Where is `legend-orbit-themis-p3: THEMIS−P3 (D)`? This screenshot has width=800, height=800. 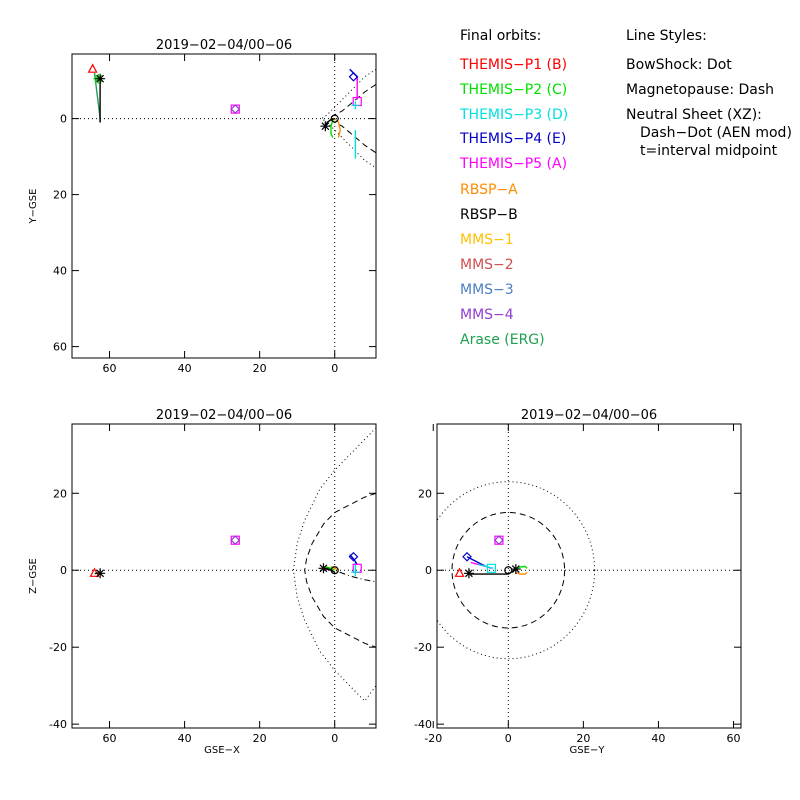 legend-orbit-themis-p3: THEMIS−P3 (D) is located at coordinates (513, 115).